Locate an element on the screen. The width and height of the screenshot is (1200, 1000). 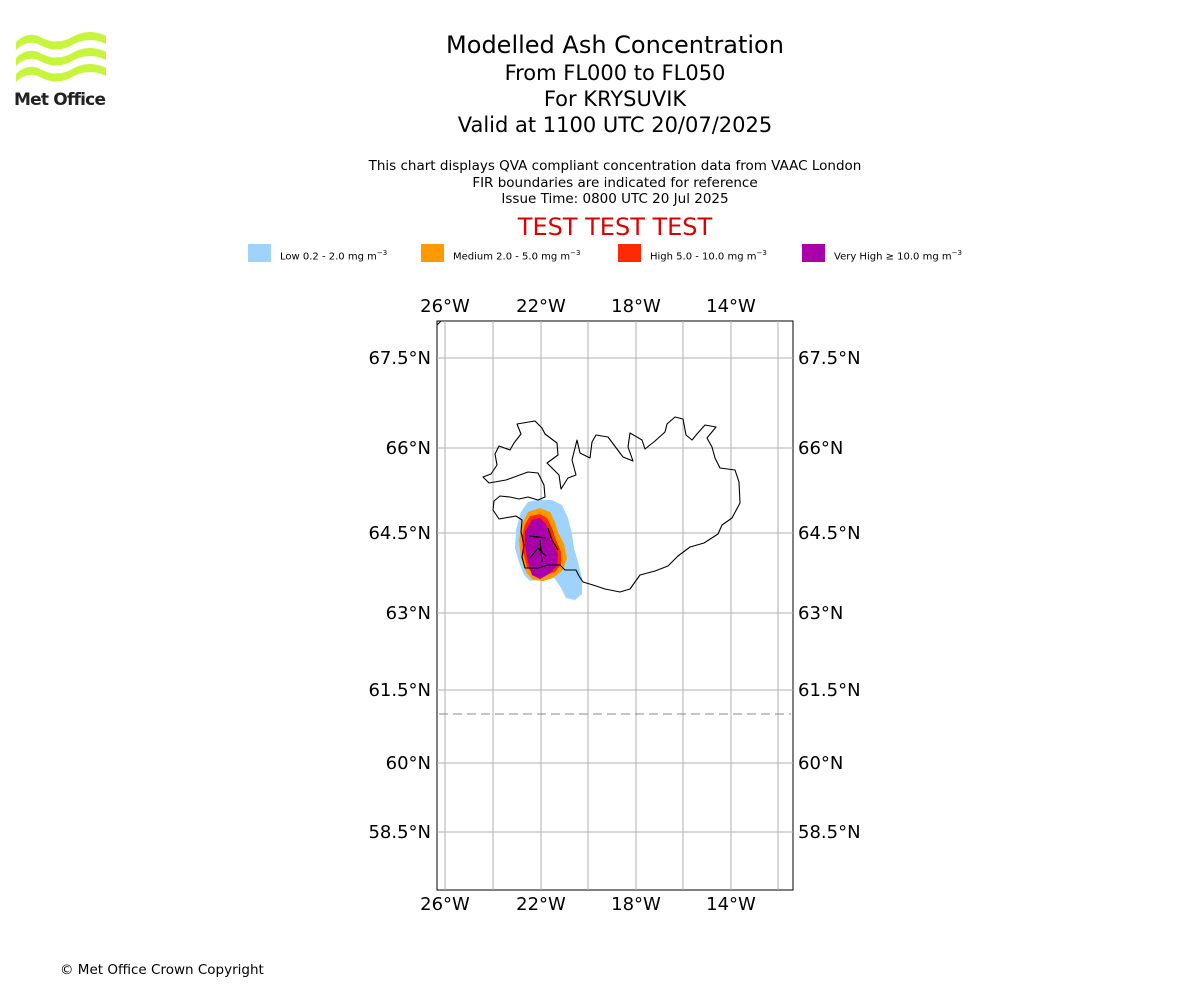
page-title: Modelled Ash Concentration is located at coordinates (615, 45).